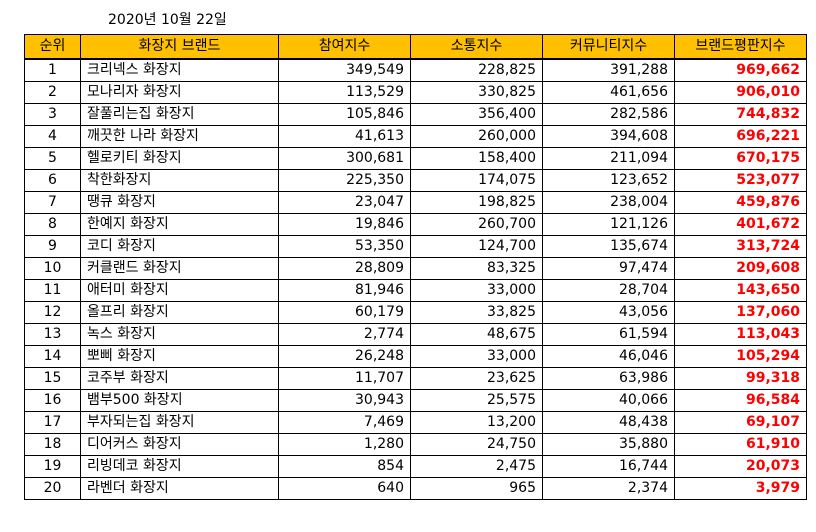 This screenshot has width=816, height=532. What do you see at coordinates (179, 180) in the screenshot?
I see `cell-brand: 착한화장지` at bounding box center [179, 180].